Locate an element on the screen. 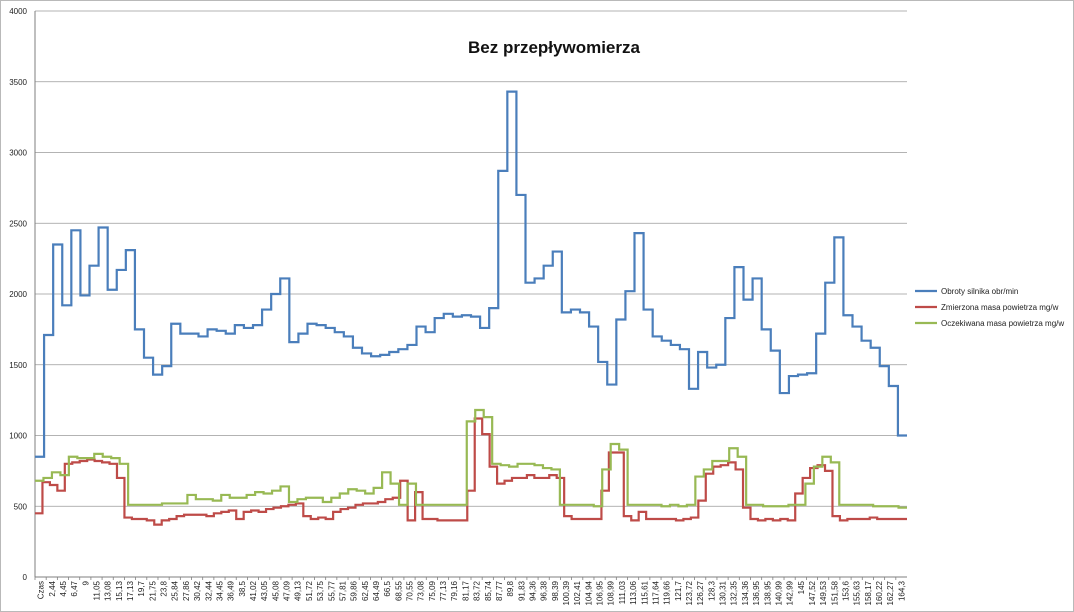 The image size is (1074, 612). x-tick-label: 62,45 is located at coordinates (365, 590).